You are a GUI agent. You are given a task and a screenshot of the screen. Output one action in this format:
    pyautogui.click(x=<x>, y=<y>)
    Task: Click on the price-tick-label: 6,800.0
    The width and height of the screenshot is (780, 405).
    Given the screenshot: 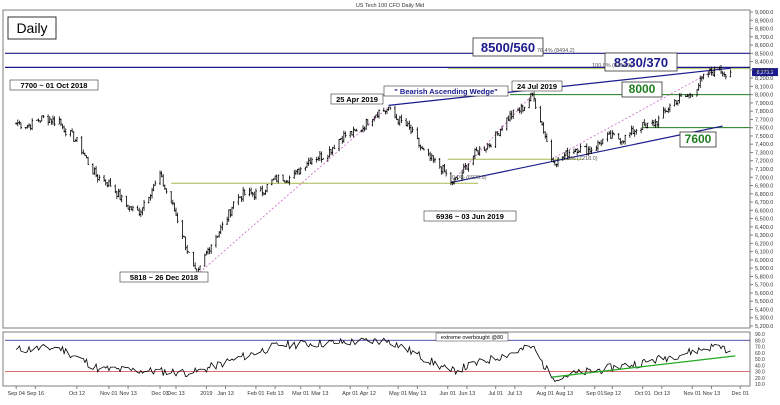 What is the action you would take?
    pyautogui.click(x=764, y=195)
    